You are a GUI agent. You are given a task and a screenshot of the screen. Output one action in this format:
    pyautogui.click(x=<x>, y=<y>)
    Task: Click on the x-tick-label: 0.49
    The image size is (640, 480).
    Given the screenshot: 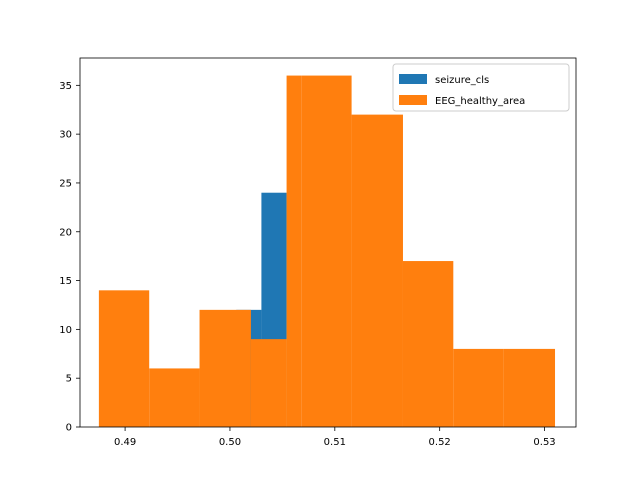 What is the action you would take?
    pyautogui.click(x=125, y=442)
    